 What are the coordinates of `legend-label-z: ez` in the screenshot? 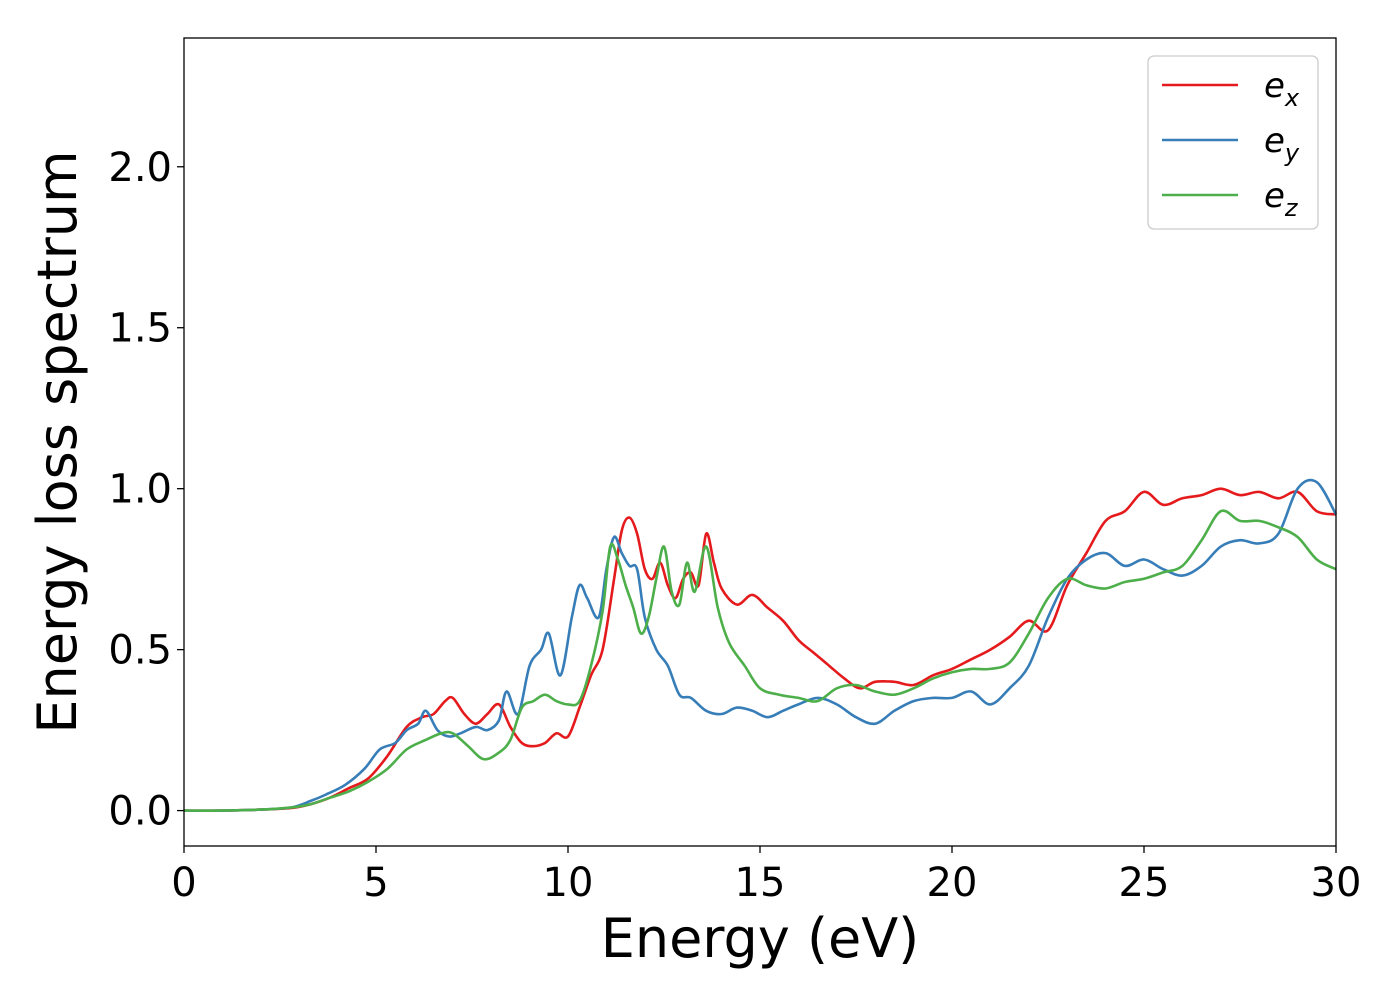 It's located at (1281, 199).